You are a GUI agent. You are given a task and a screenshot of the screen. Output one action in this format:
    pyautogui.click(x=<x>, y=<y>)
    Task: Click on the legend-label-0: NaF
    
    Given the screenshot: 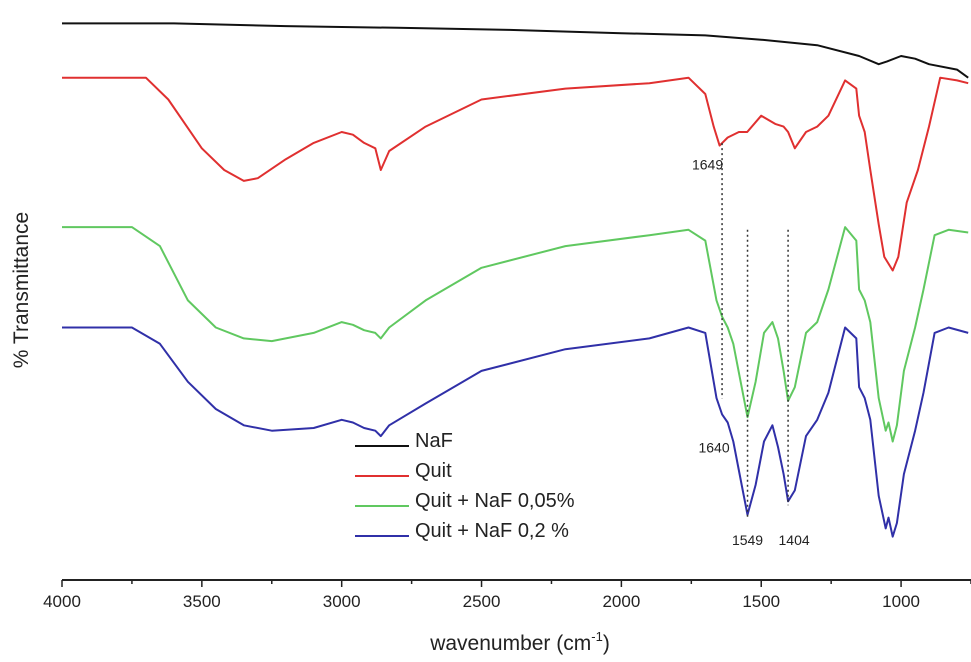 What is the action you would take?
    pyautogui.click(x=434, y=441)
    